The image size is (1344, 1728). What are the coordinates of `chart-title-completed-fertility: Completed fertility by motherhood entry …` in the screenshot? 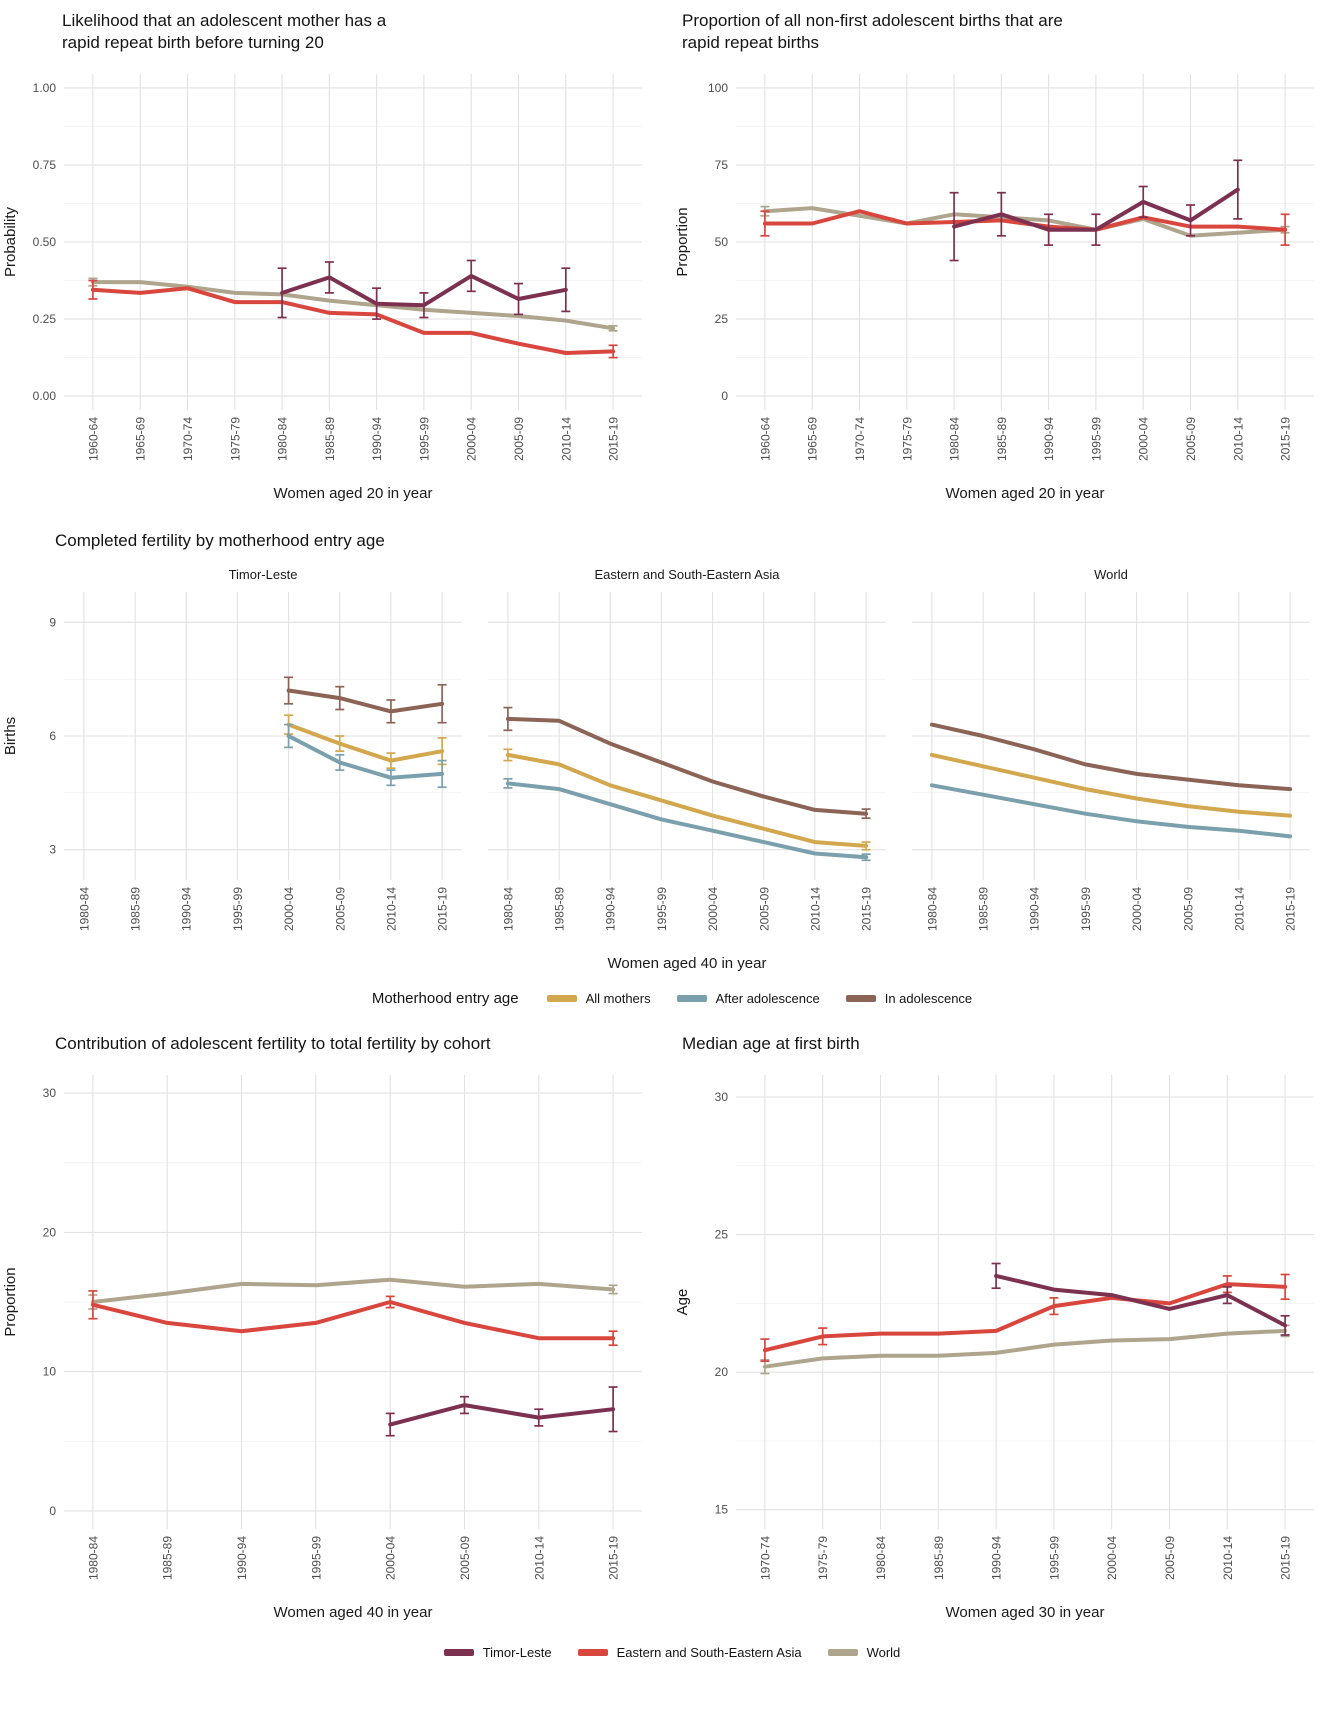 It's located at (220, 541).